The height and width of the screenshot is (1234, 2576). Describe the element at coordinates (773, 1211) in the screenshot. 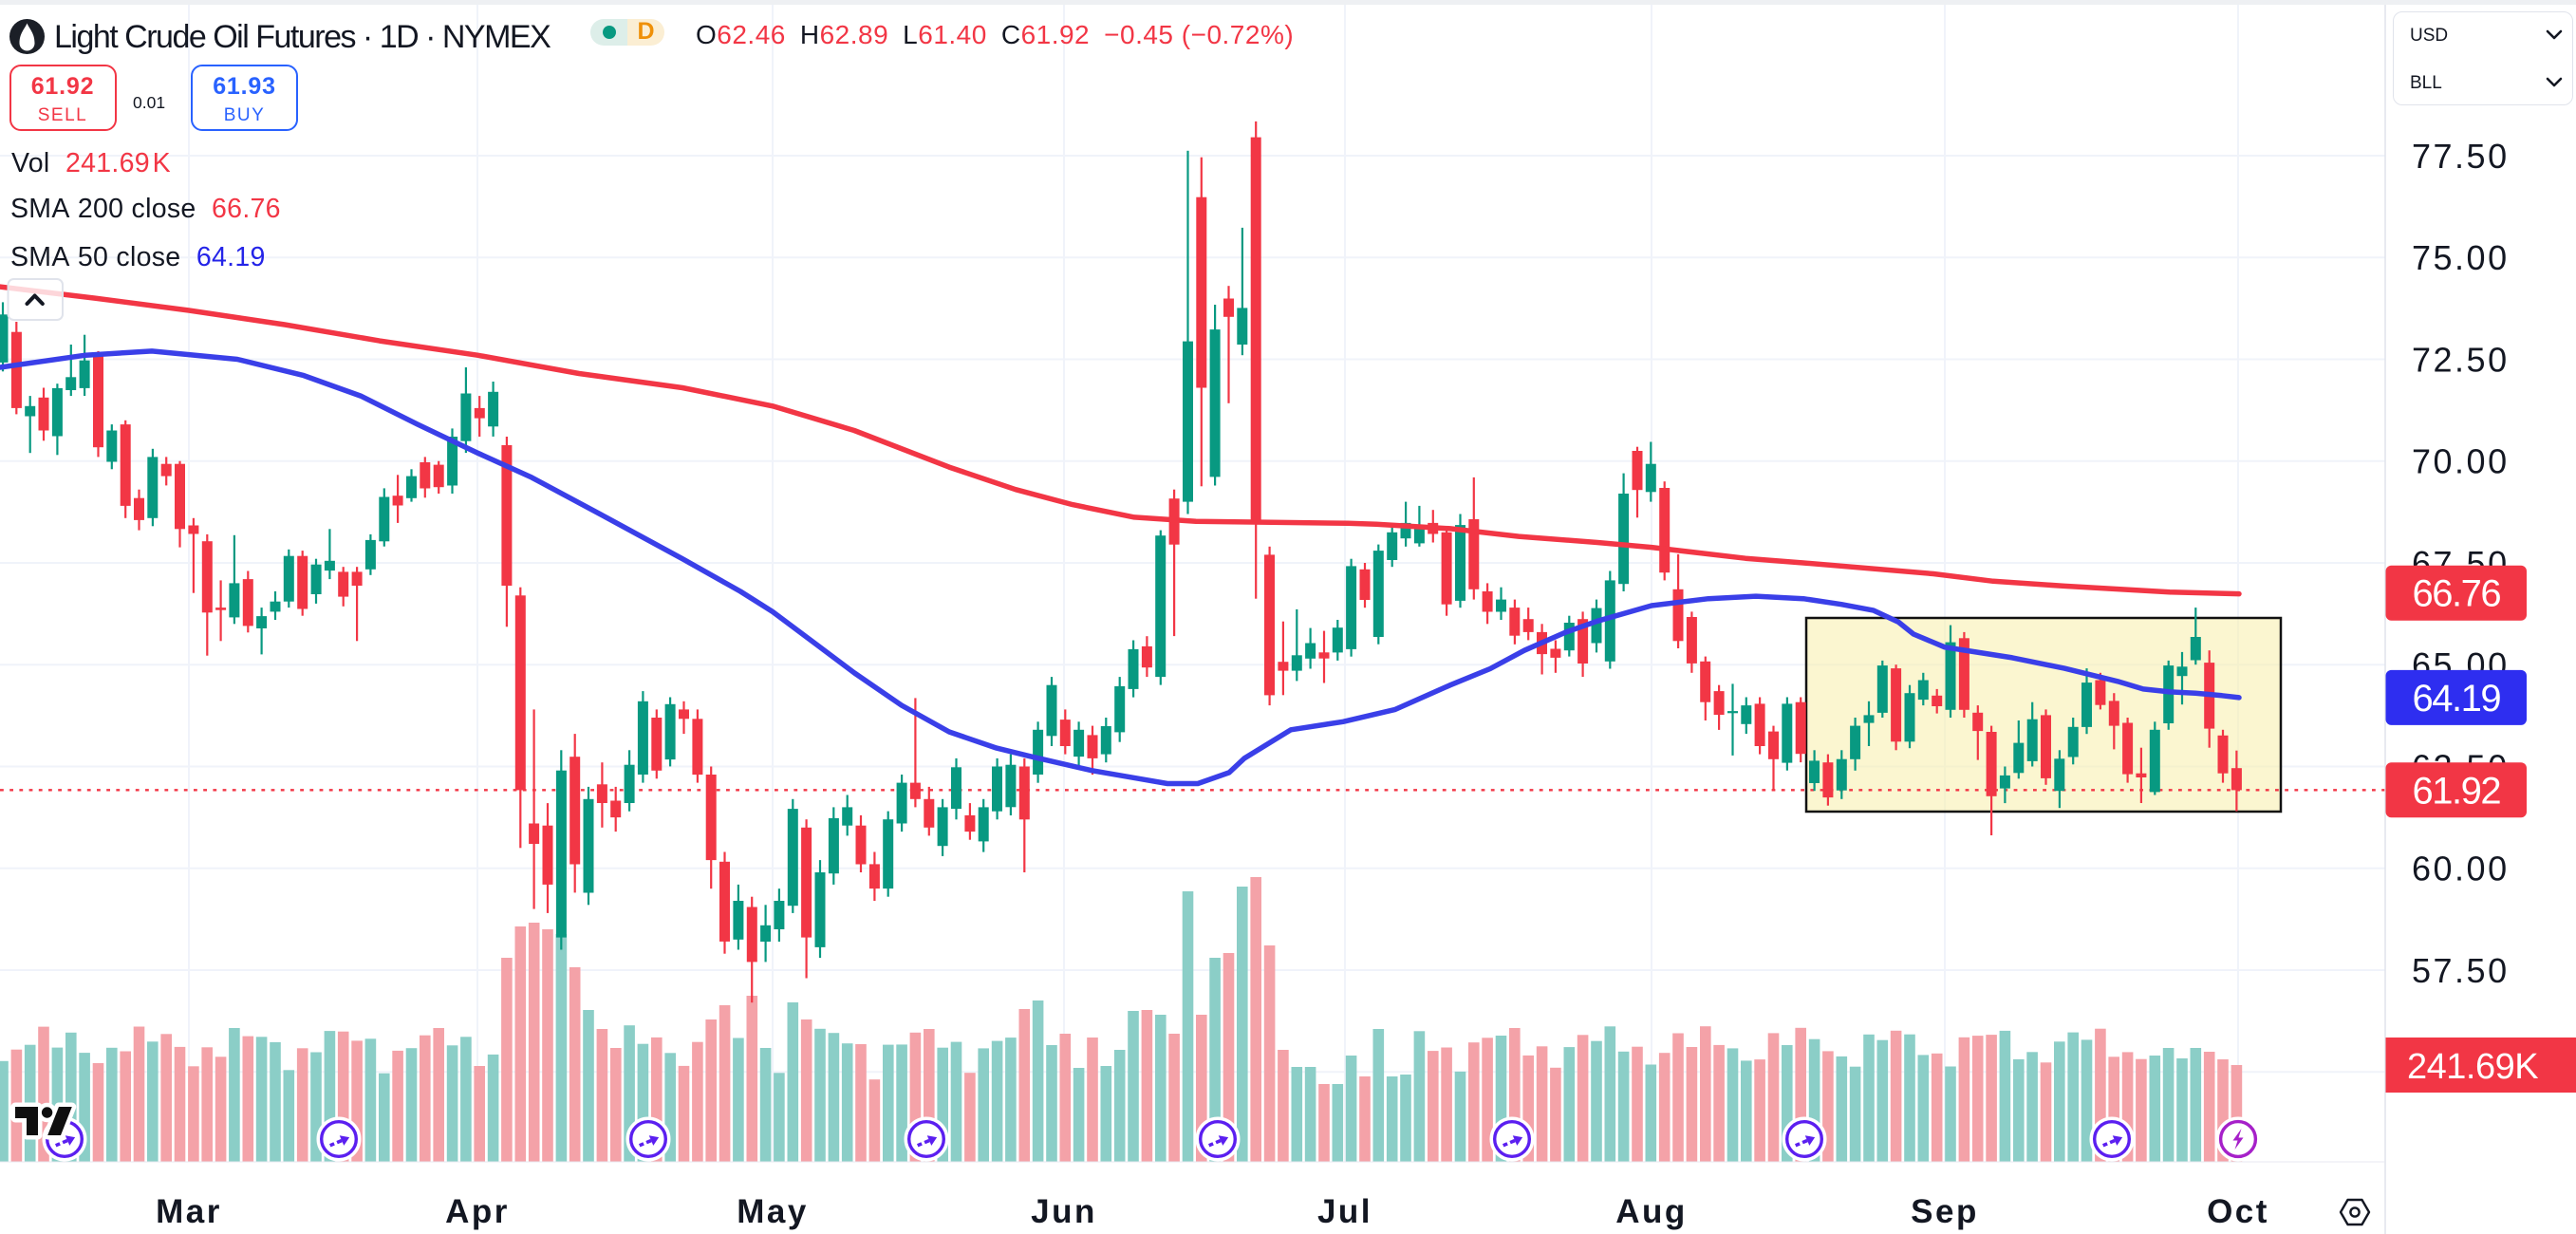

I see `svg-text: May` at that location.